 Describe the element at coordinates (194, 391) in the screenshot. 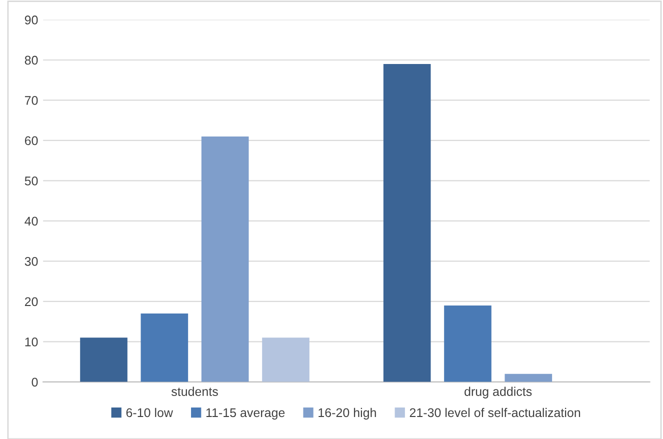

I see `x-tick-label: students` at that location.